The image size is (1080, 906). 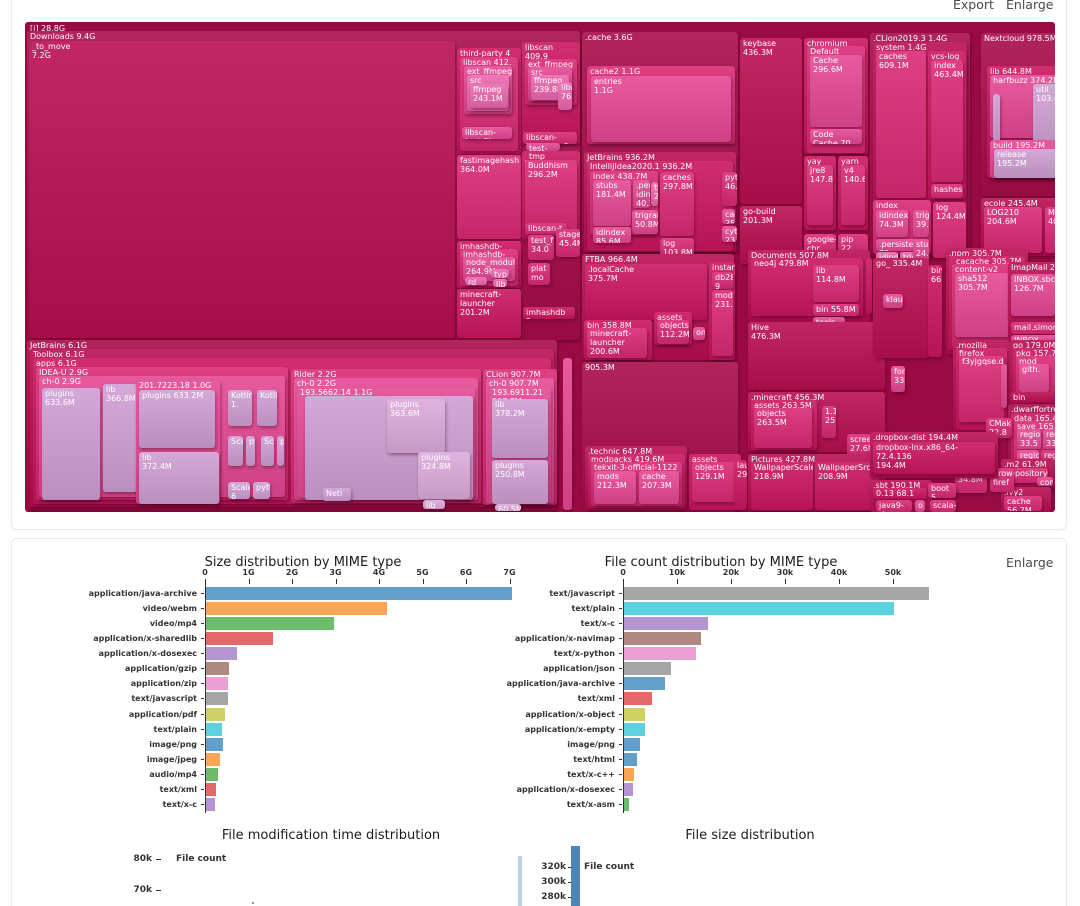 What do you see at coordinates (677, 248) in the screenshot?
I see `treemap-block: log 103.8M` at bounding box center [677, 248].